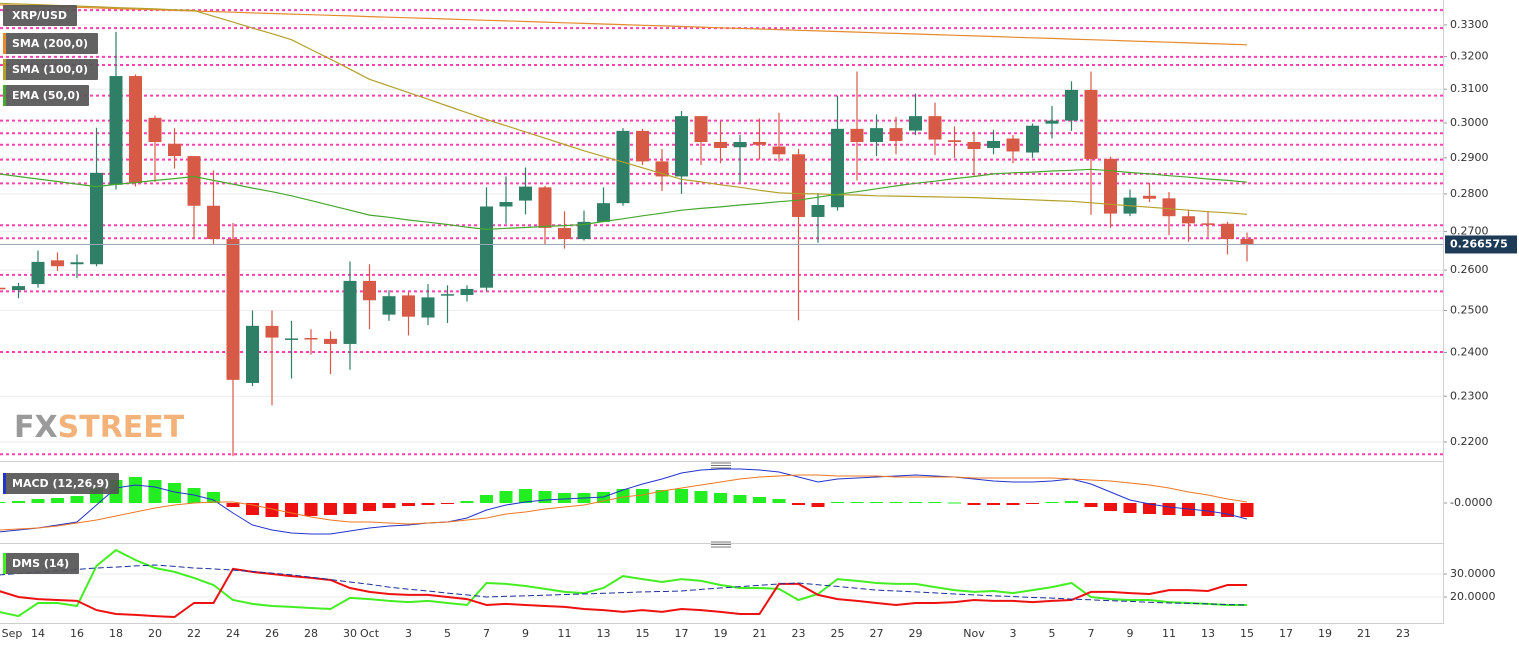  What do you see at coordinates (50, 43) in the screenshot?
I see `legend-label: SMA (200,0)` at bounding box center [50, 43].